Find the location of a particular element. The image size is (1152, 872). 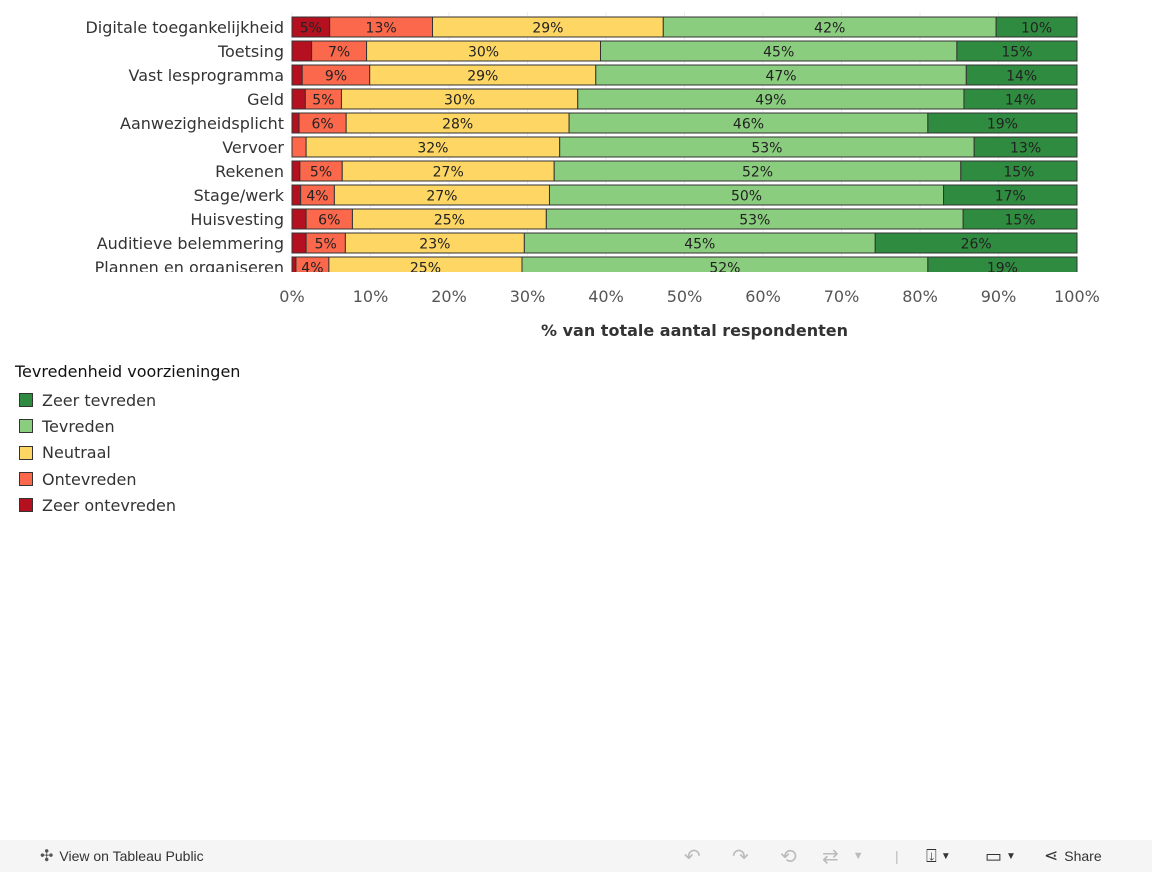

x-tick-label: 40% is located at coordinates (606, 296).